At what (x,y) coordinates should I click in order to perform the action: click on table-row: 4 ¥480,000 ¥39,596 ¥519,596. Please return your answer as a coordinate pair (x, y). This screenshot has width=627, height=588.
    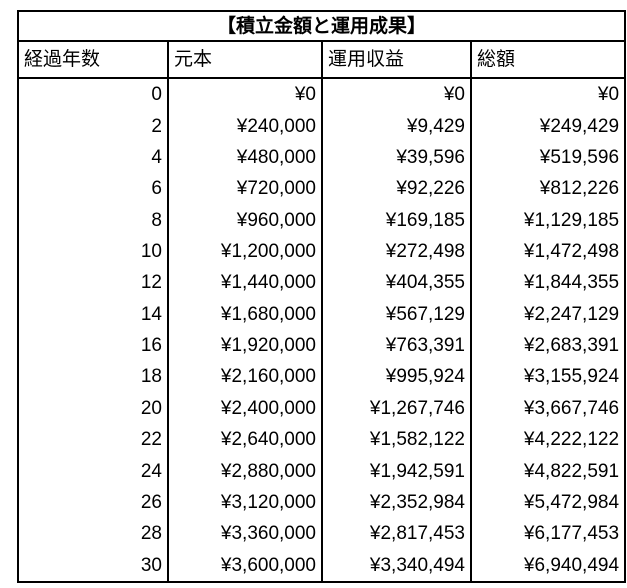
    Looking at the image, I should click on (322, 157).